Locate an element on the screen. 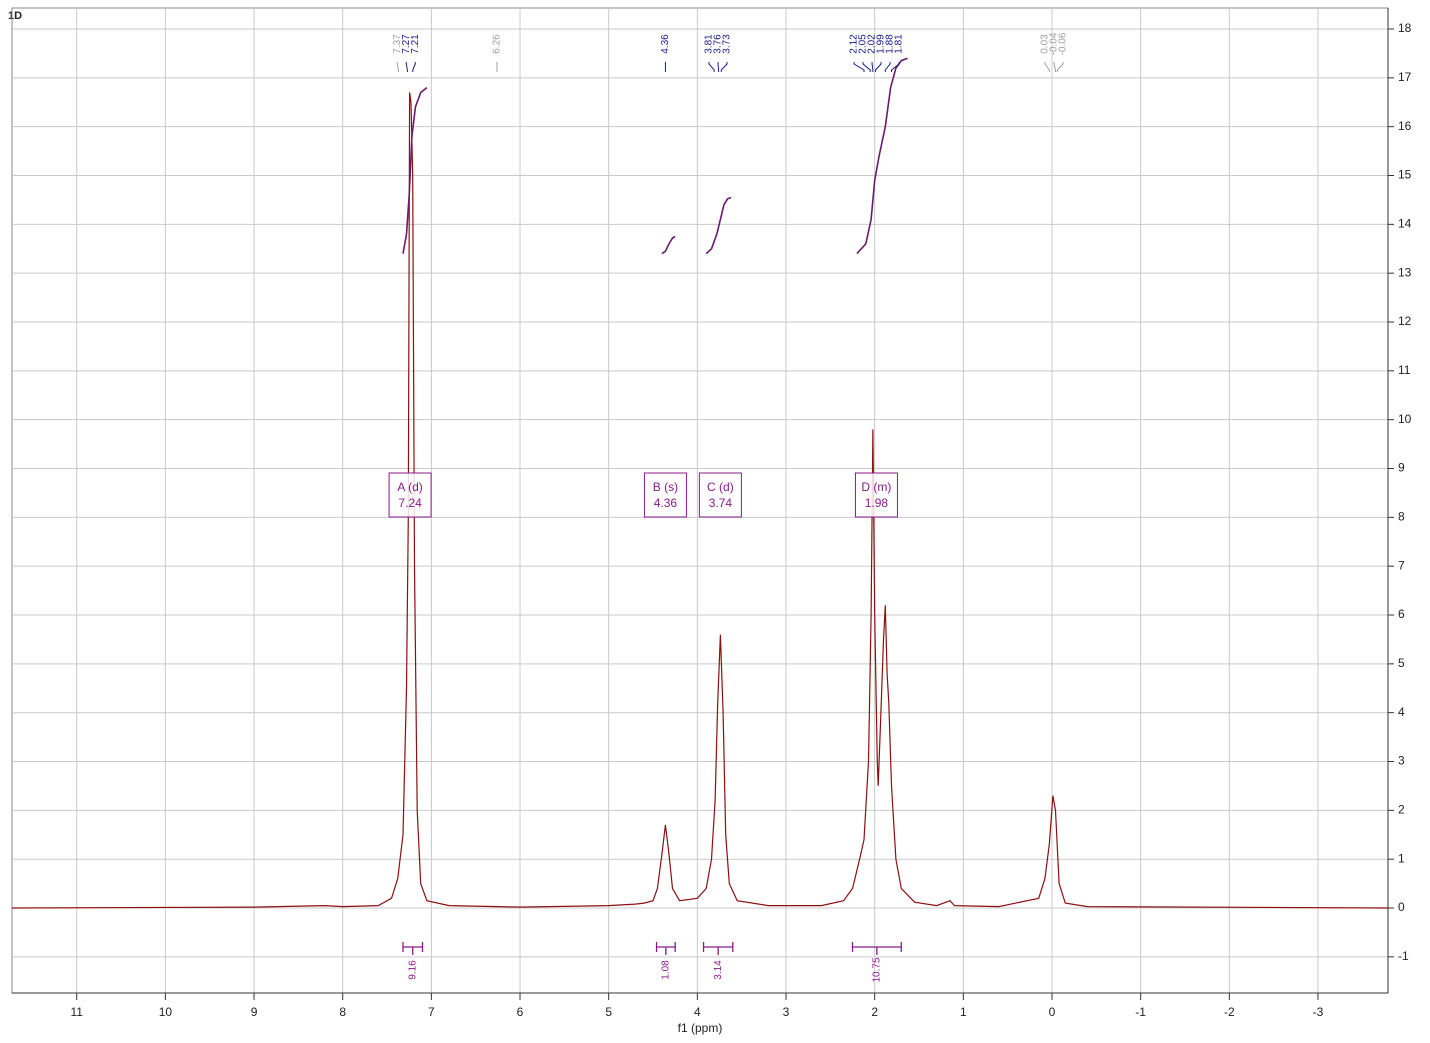 The height and width of the screenshot is (1043, 1430). peak-label: 6.26 is located at coordinates (497, 44).